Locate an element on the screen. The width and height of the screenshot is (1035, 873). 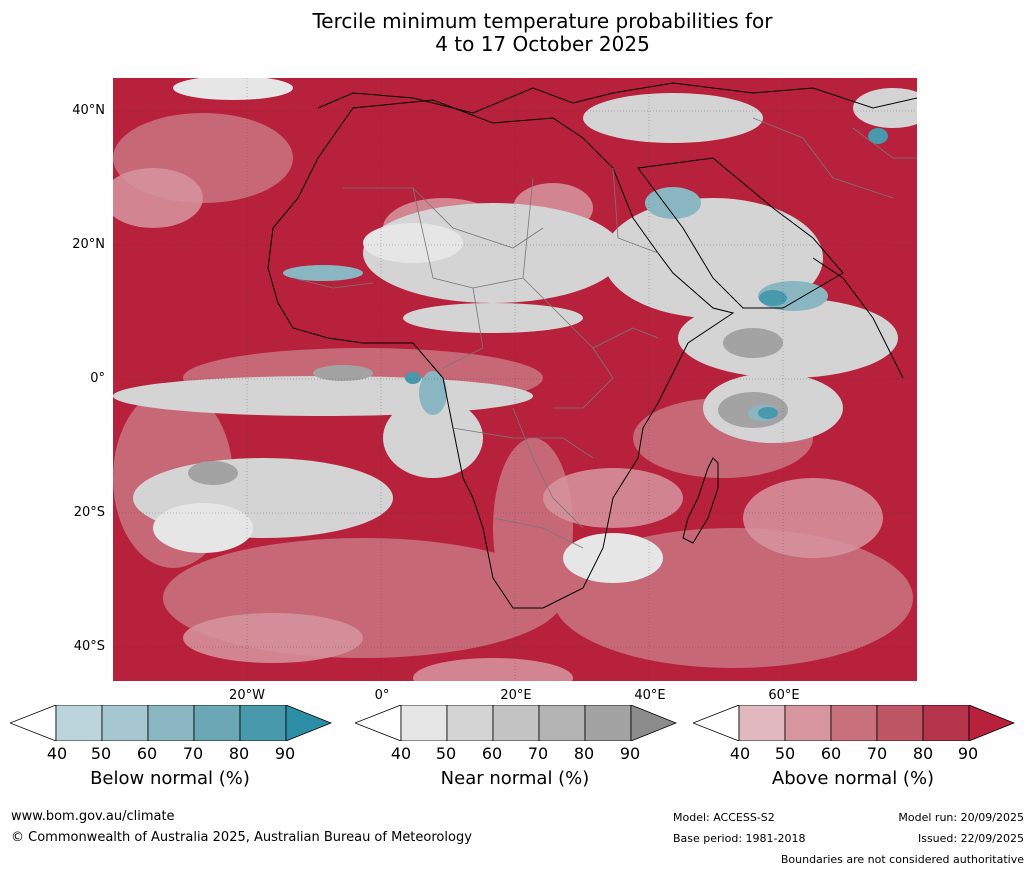
lat-label-0: 0° is located at coordinates (97, 378).